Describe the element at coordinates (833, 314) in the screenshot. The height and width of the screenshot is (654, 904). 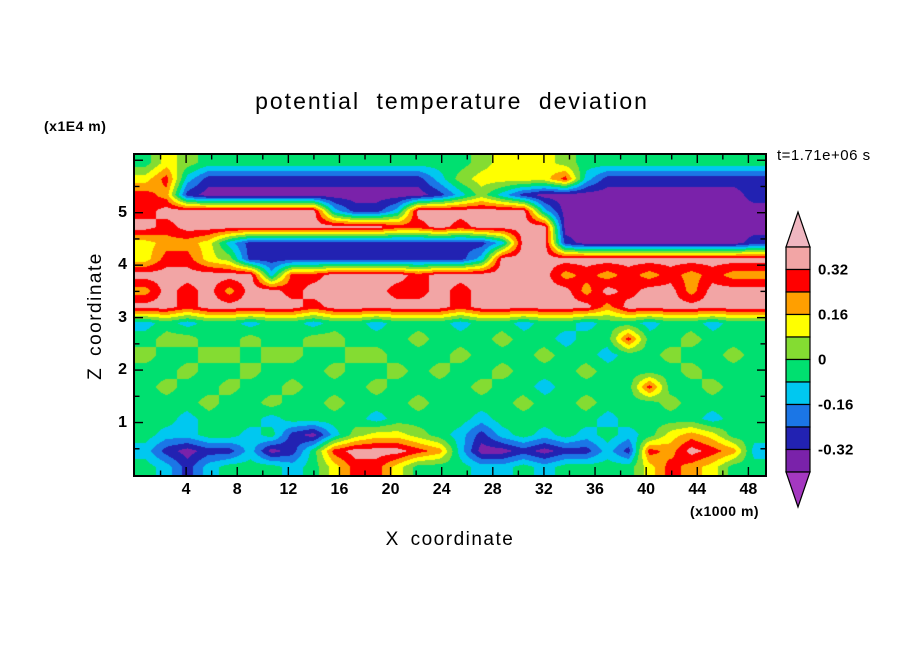
I see `colorbar-tick-label: 0.16` at that location.